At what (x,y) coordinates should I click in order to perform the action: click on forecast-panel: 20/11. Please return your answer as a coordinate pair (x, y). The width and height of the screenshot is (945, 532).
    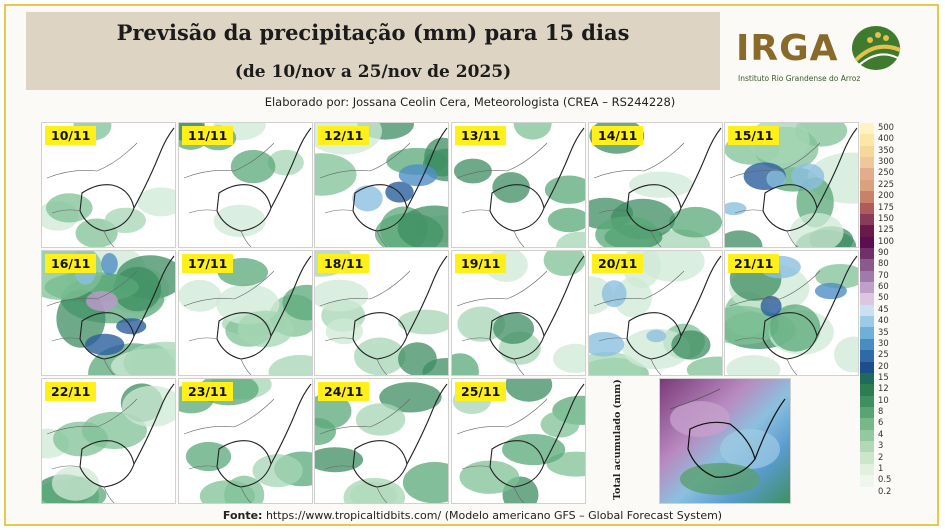
    Looking at the image, I should click on (655, 313).